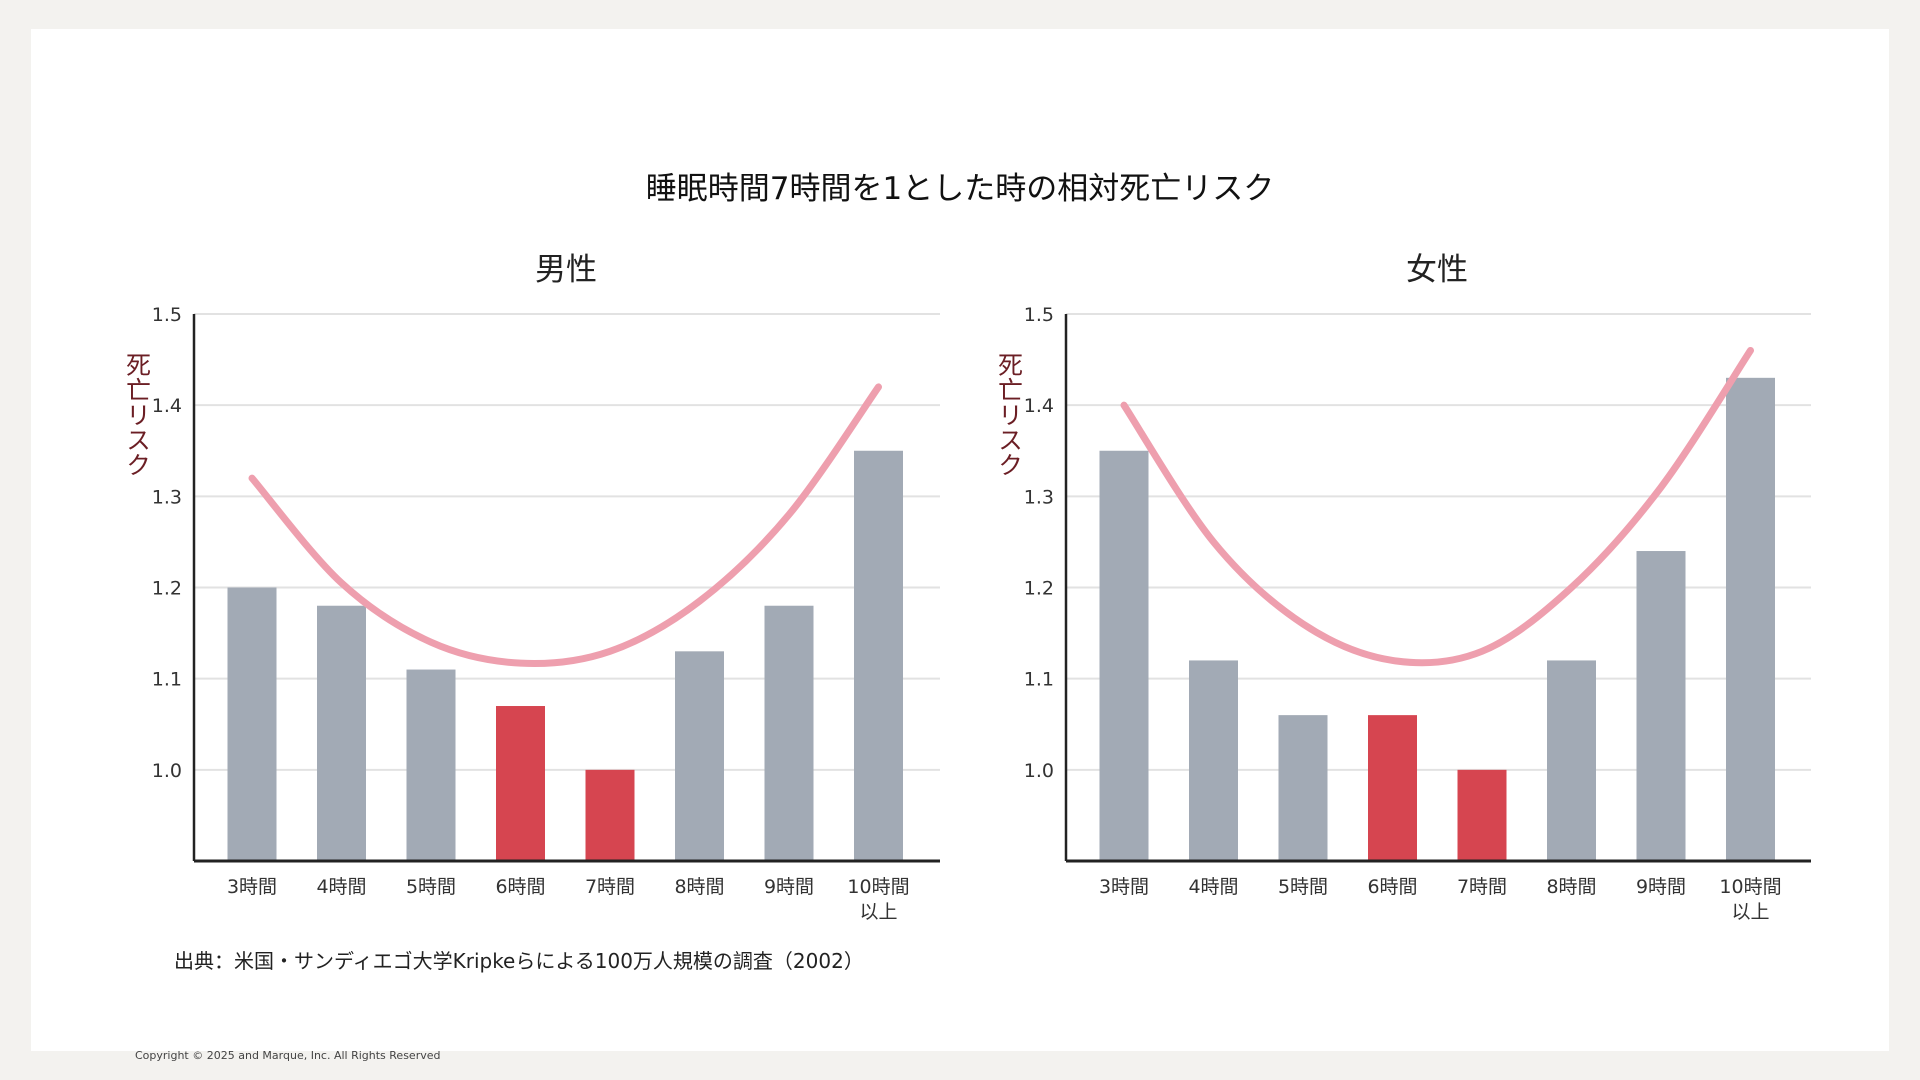  I want to click on main-title: 睡眠時間7時間を1とした時の相対死亡リスク, so click(960, 189).